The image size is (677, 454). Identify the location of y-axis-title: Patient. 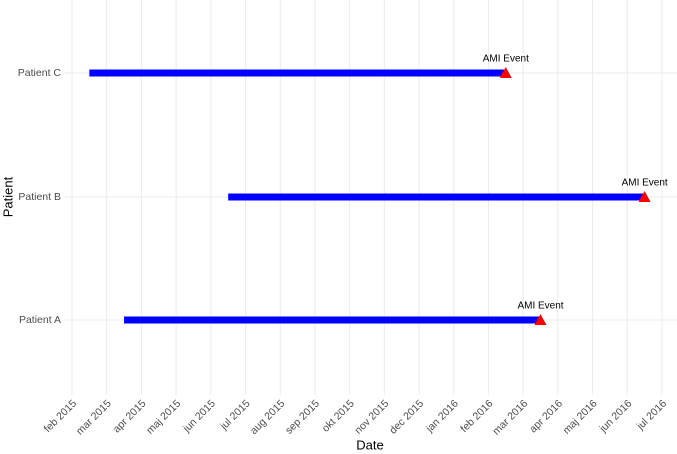
(7, 196).